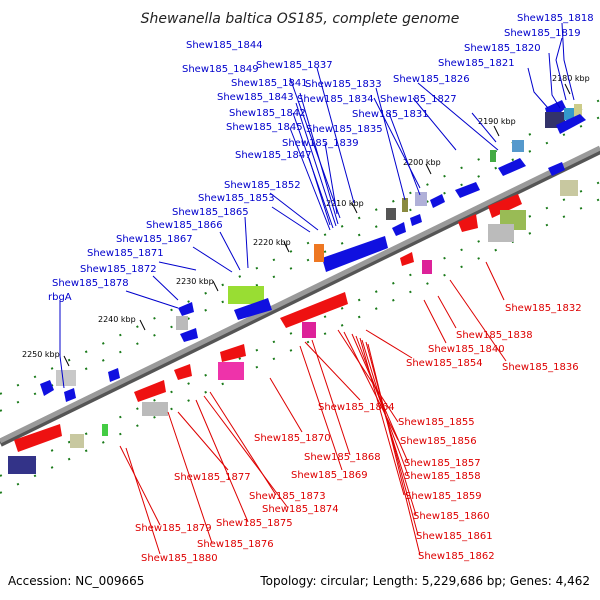 The width and height of the screenshot is (600, 600). Describe the element at coordinates (267, 113) in the screenshot. I see `gene-label: Shew185_1842` at that location.